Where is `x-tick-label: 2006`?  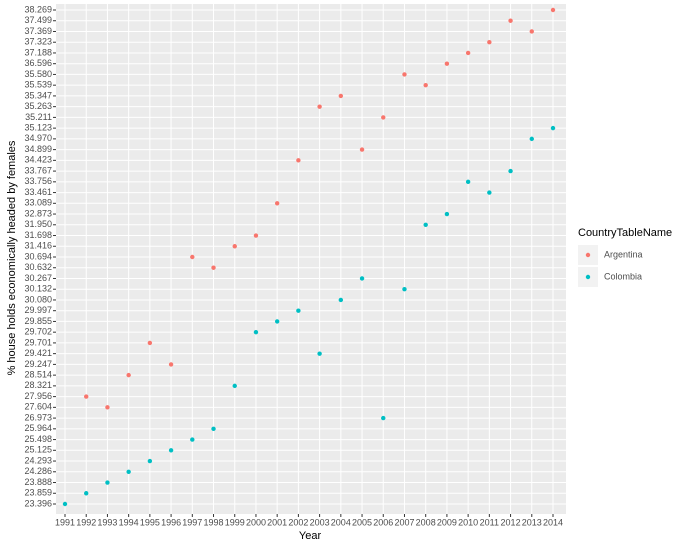
x-tick-label: 2006 is located at coordinates (383, 522).